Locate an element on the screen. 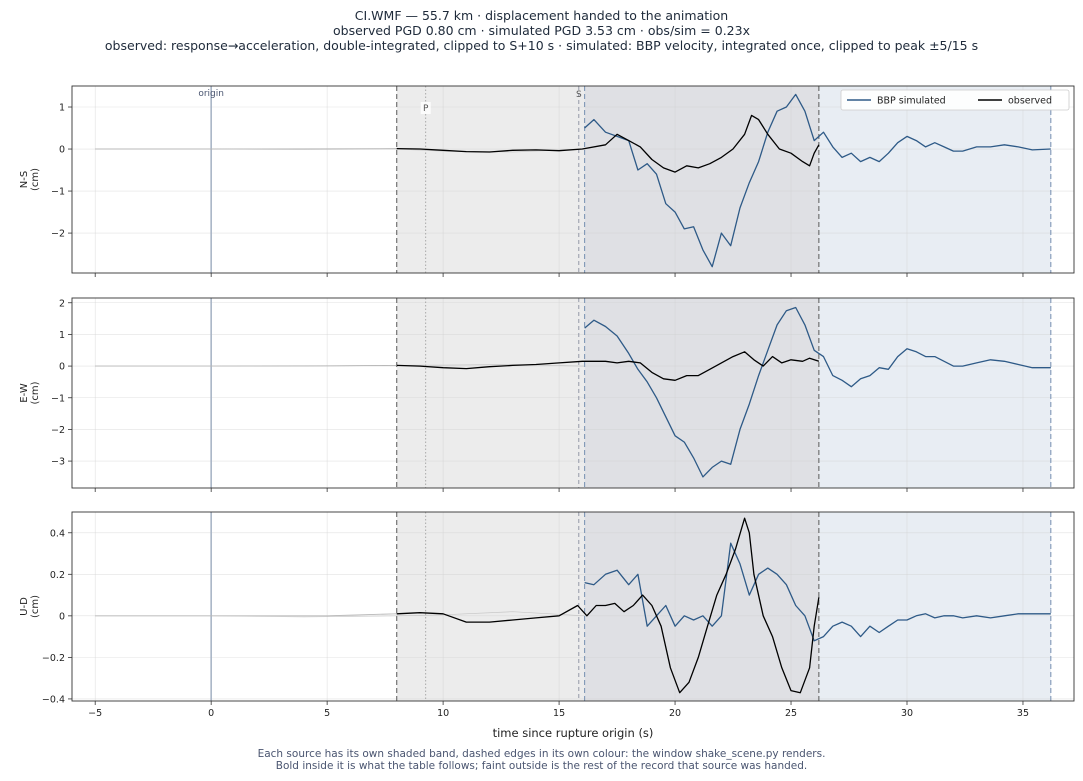  x-tick-label: 15 is located at coordinates (559, 713).